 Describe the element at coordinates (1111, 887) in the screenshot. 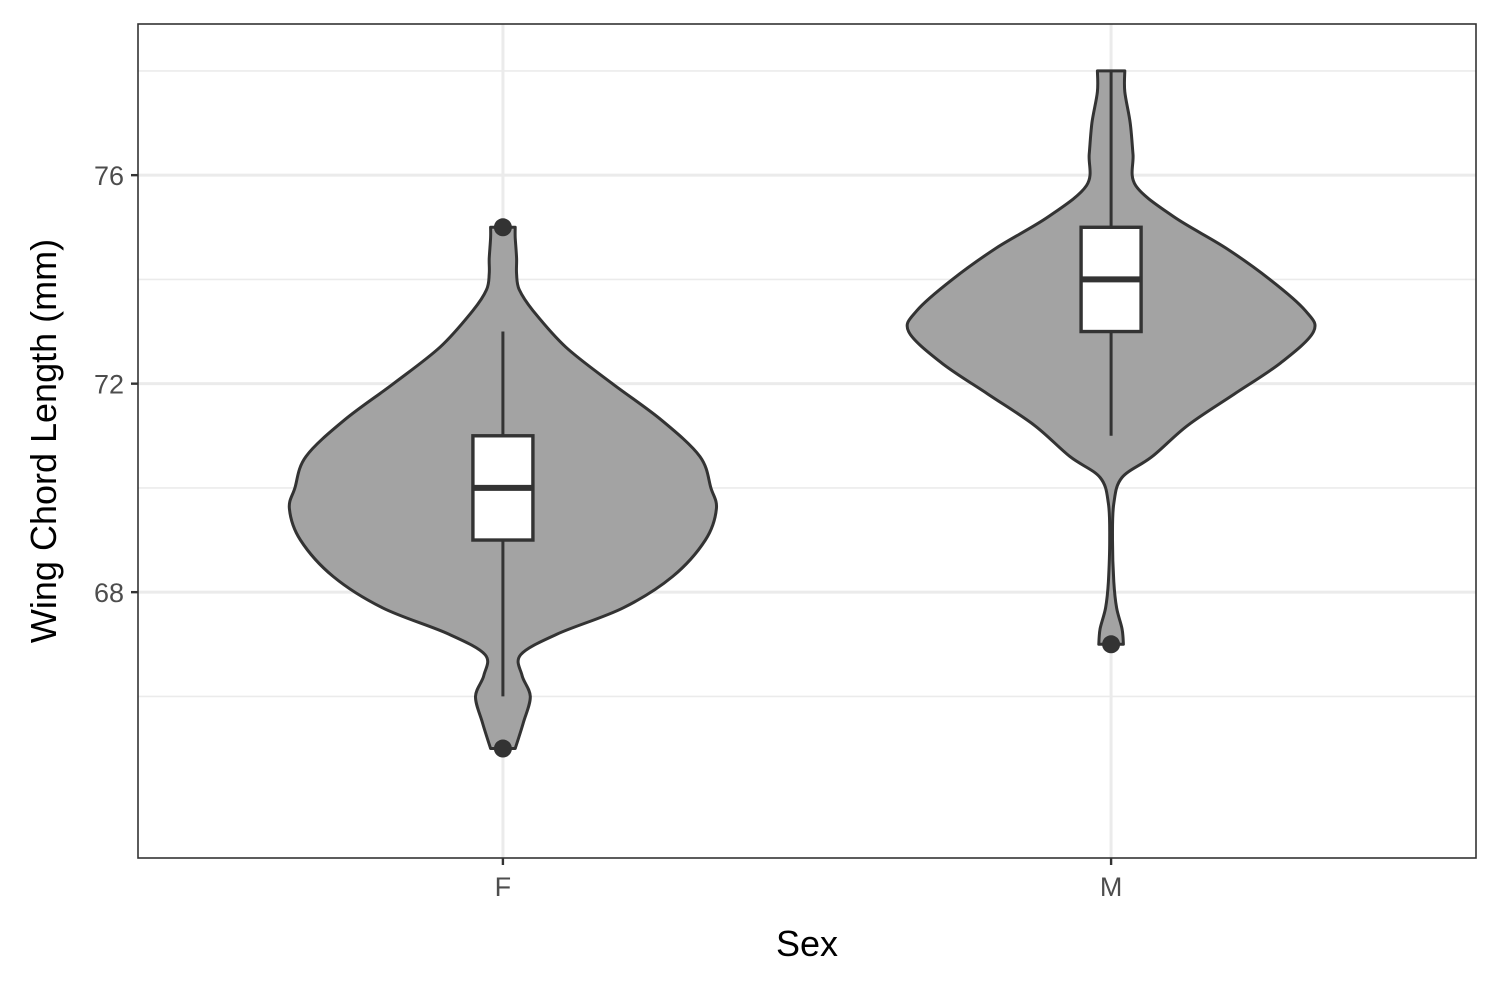

I see `x-tick-label: M` at that location.